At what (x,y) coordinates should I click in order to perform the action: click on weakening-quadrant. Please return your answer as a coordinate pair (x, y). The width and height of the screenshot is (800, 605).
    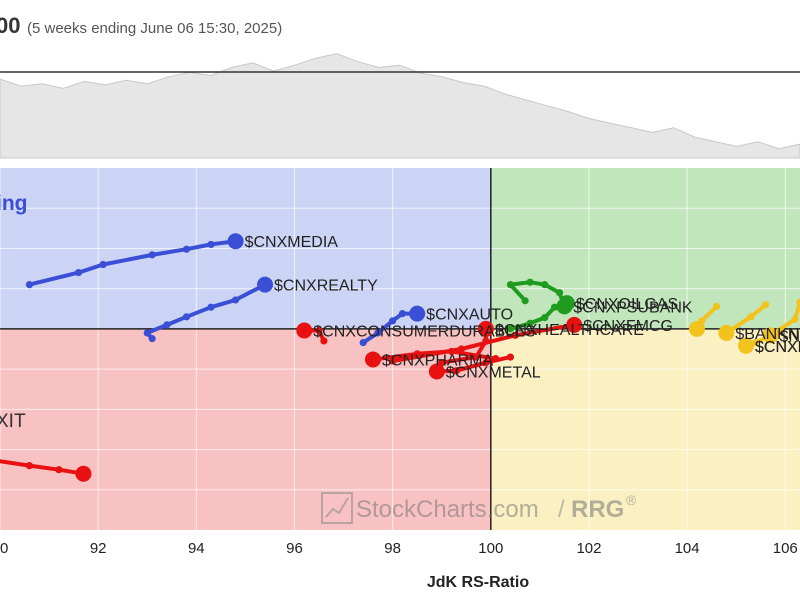
    Looking at the image, I should click on (645, 429).